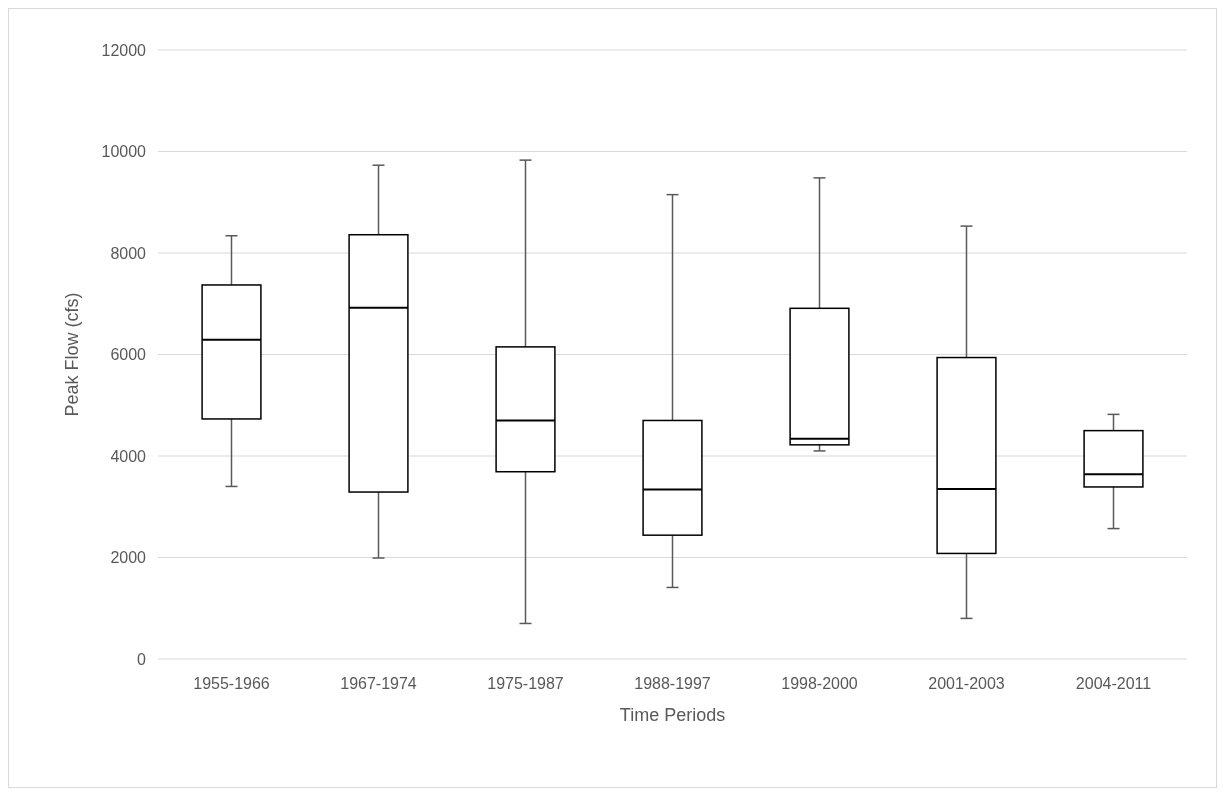 This screenshot has height=796, width=1225. What do you see at coordinates (128, 355) in the screenshot?
I see `y-tick-label: 6000` at bounding box center [128, 355].